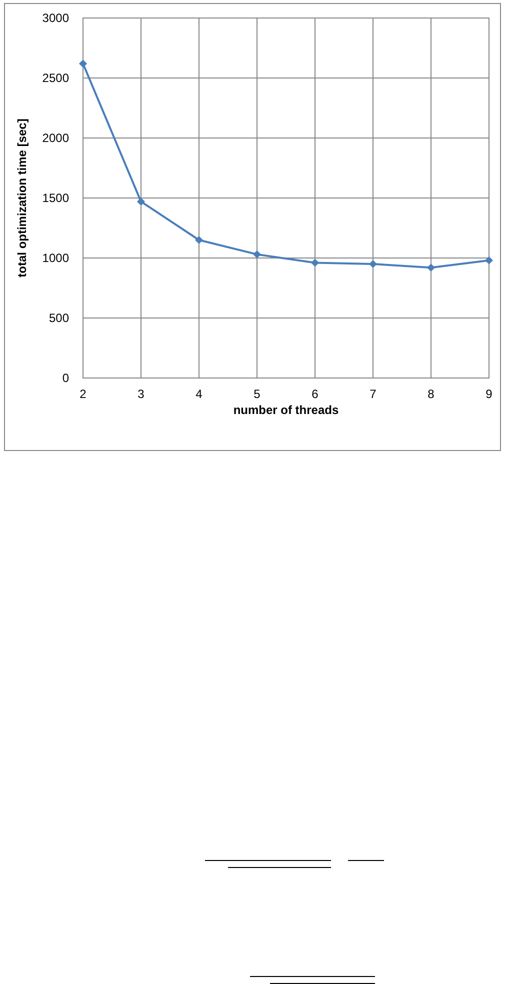 This screenshot has height=984, width=505. I want to click on x-tick-label: 6, so click(315, 394).